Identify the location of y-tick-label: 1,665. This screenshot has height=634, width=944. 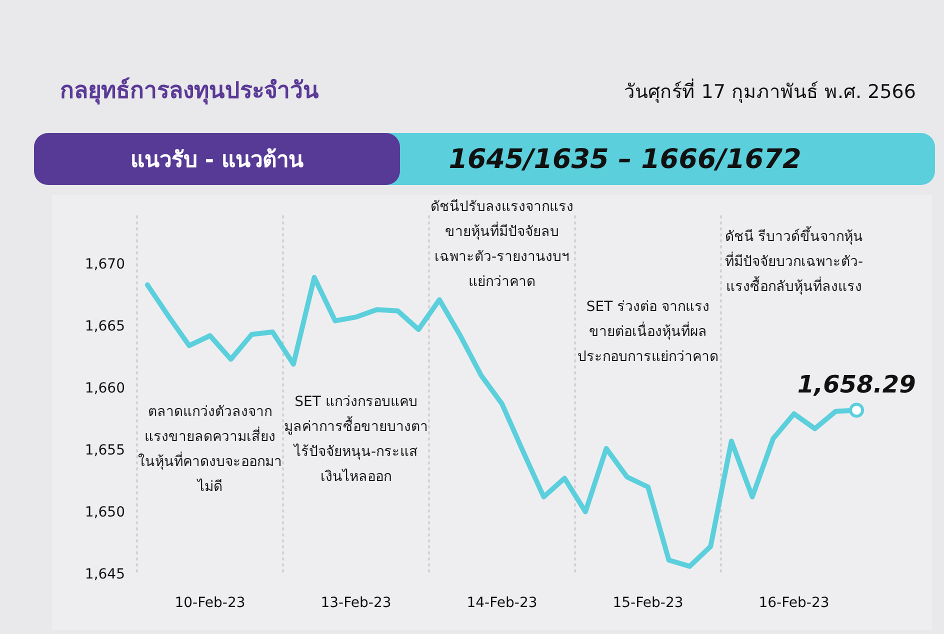
(104, 326).